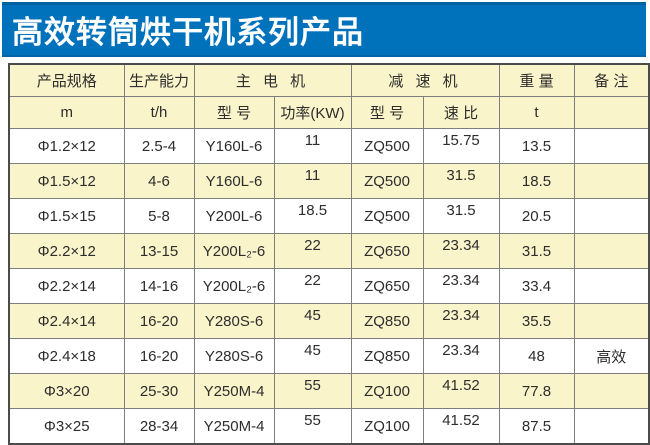 The width and height of the screenshot is (650, 445). What do you see at coordinates (461, 112) in the screenshot?
I see `unit-header-speed-ratio: 速 比` at bounding box center [461, 112].